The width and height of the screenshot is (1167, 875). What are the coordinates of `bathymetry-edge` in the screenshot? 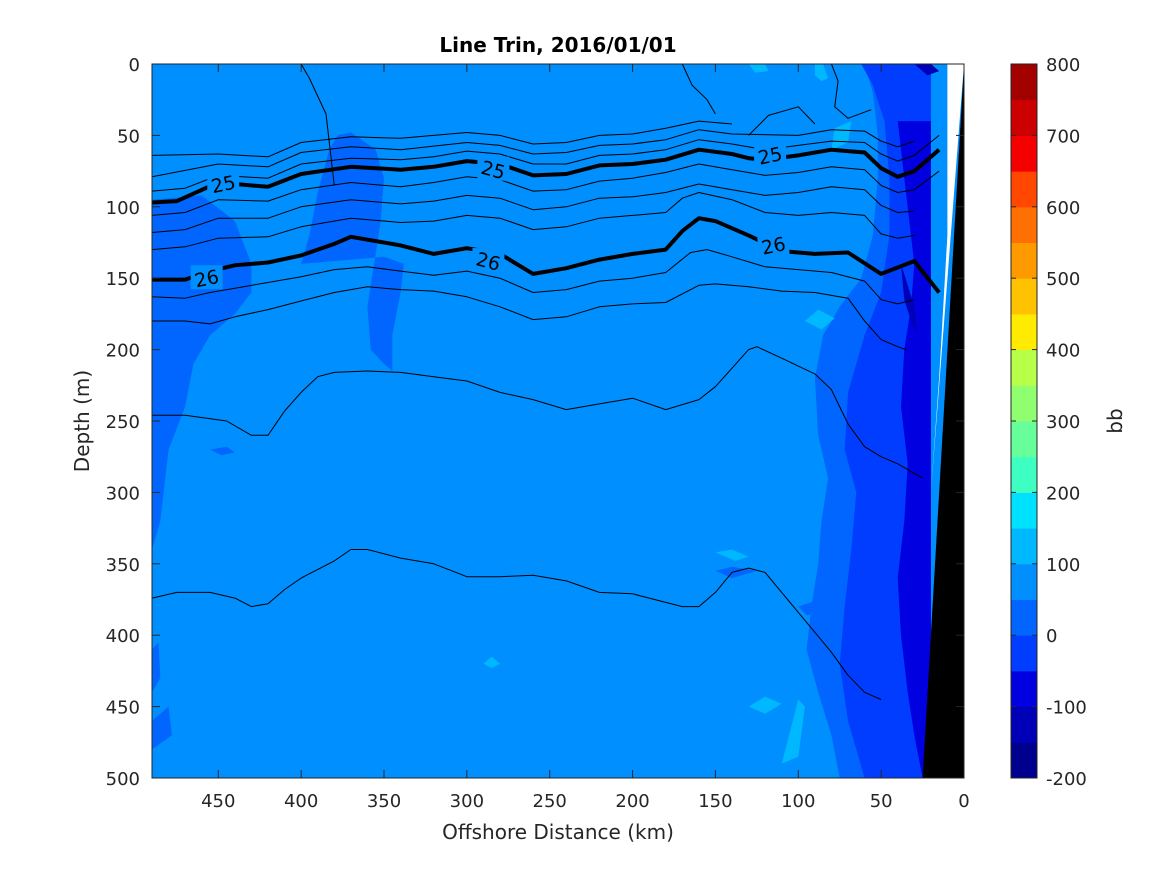 It's located at (943, 421).